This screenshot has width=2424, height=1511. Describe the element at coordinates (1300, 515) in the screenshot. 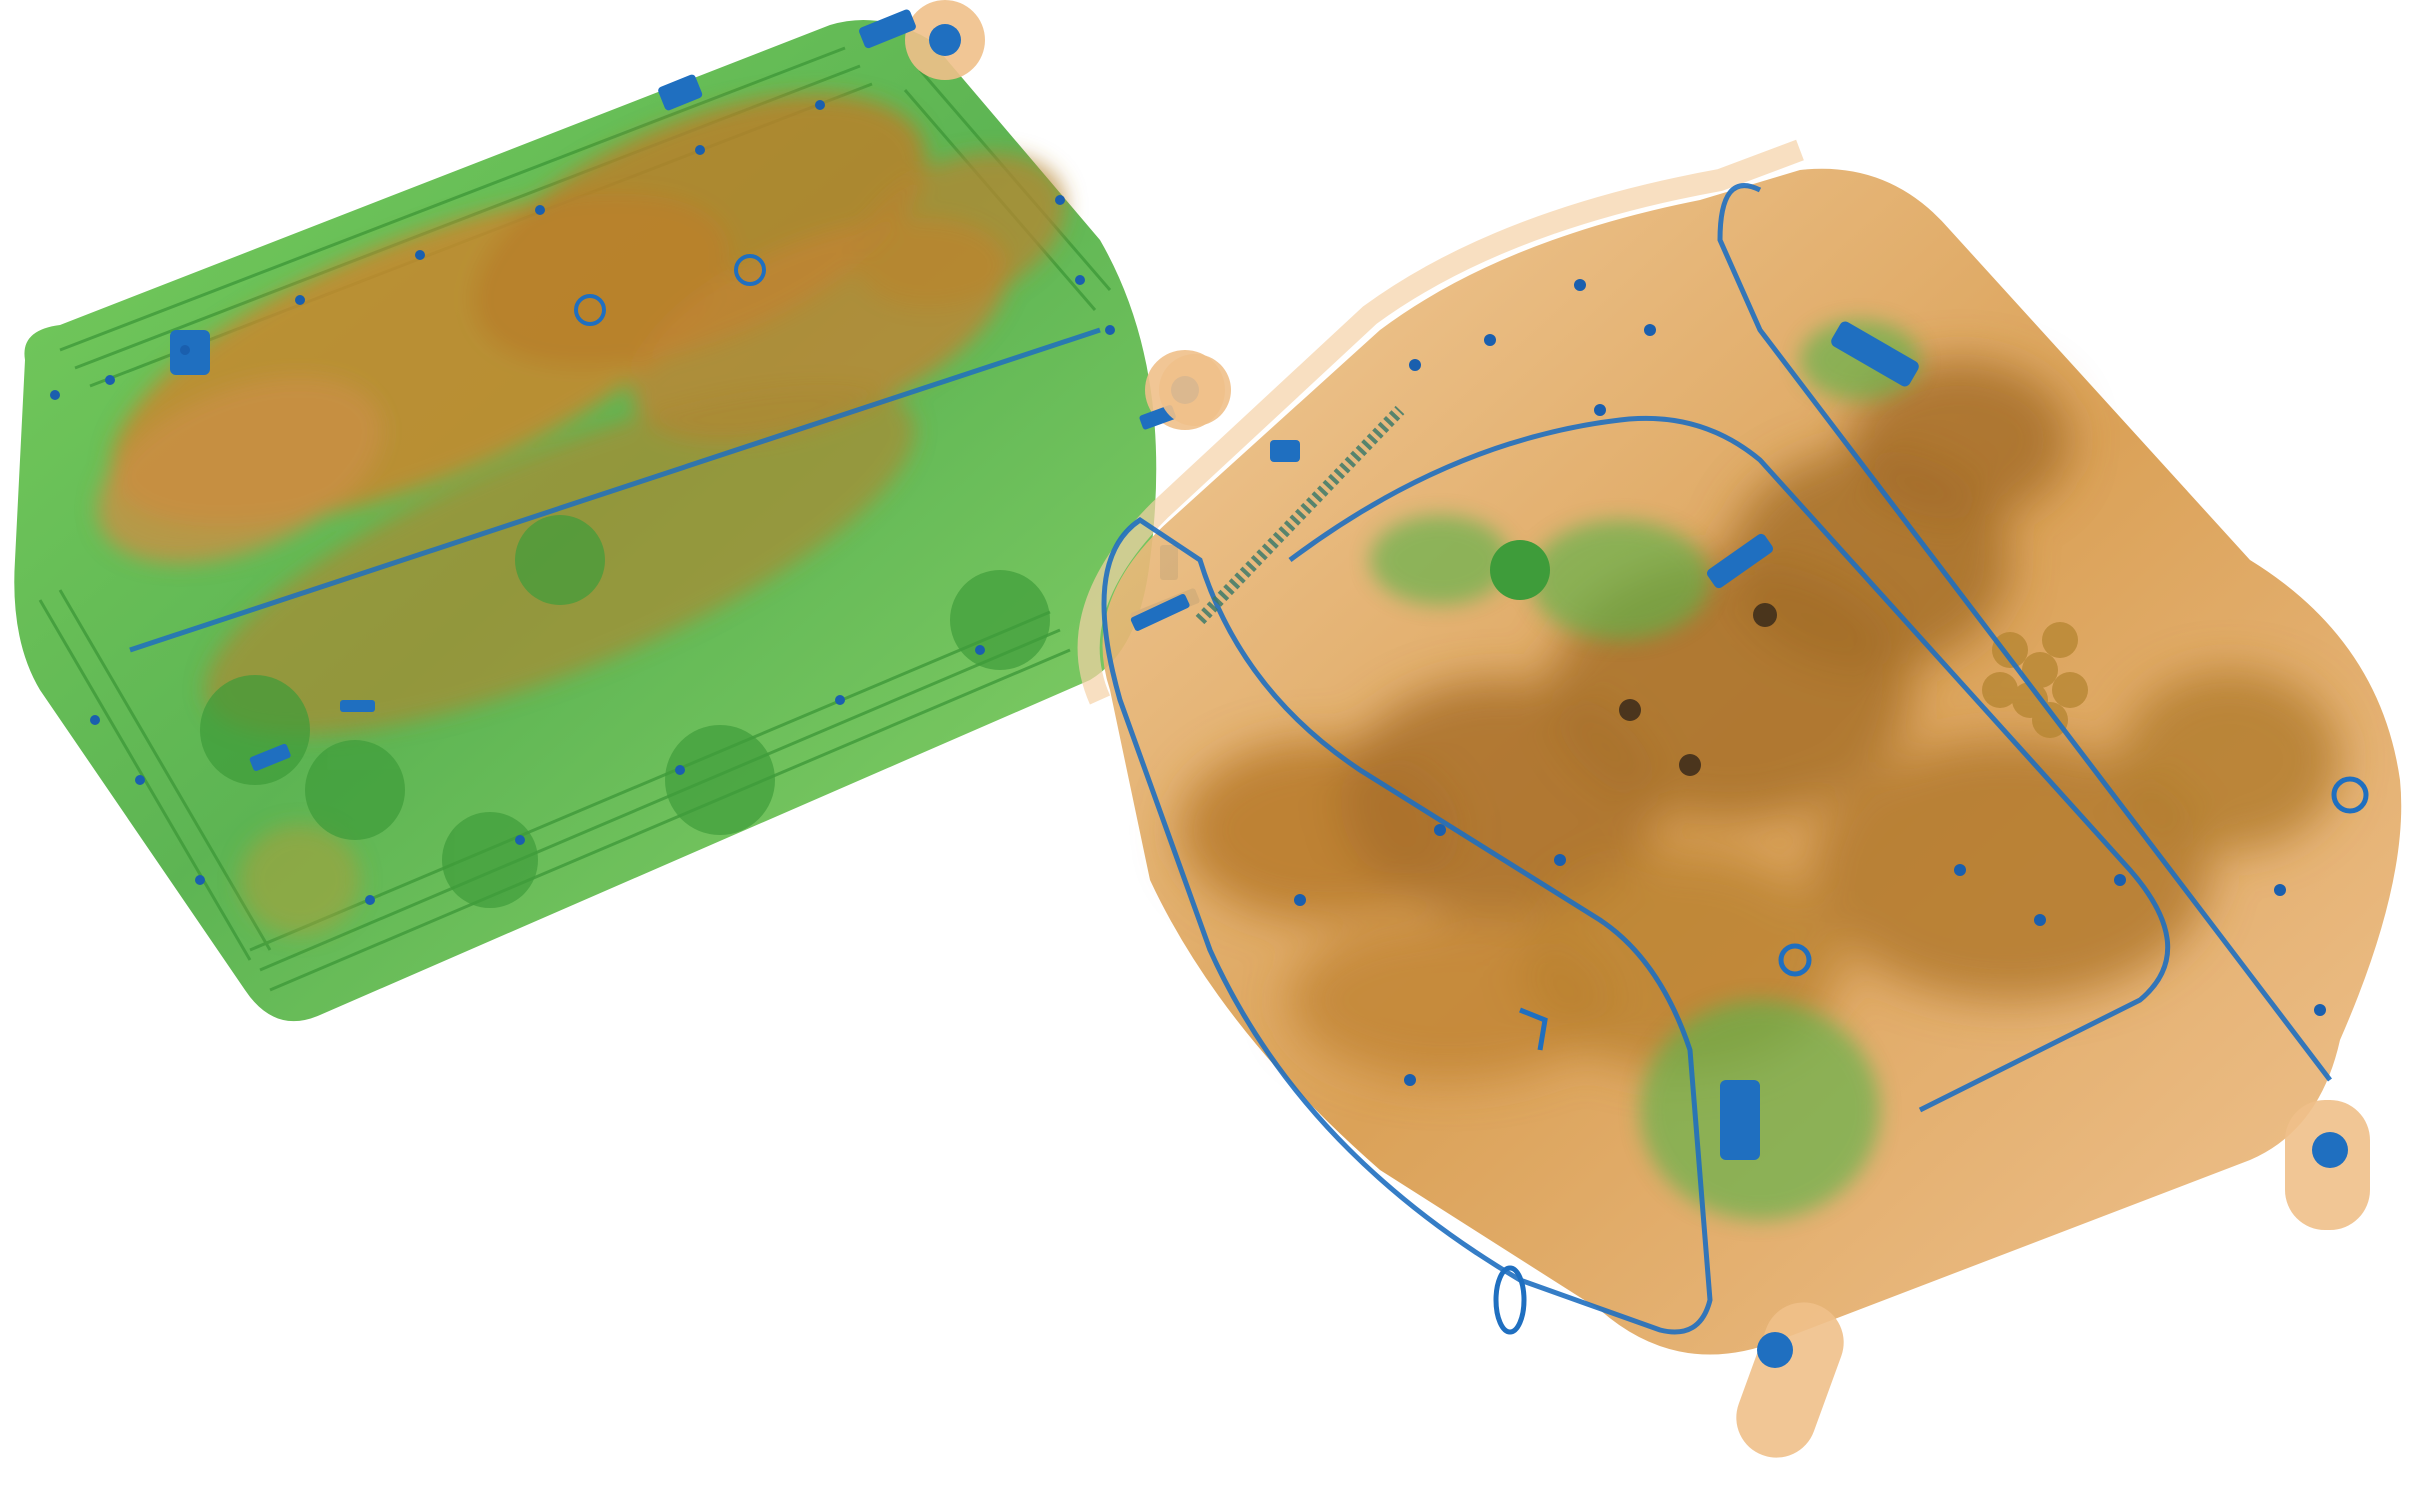

I see `duffel-zipper` at that location.